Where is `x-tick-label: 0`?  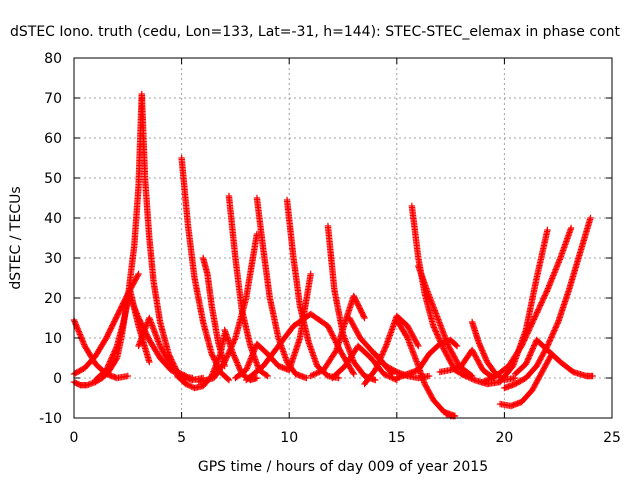
x-tick-label: 0 is located at coordinates (74, 438).